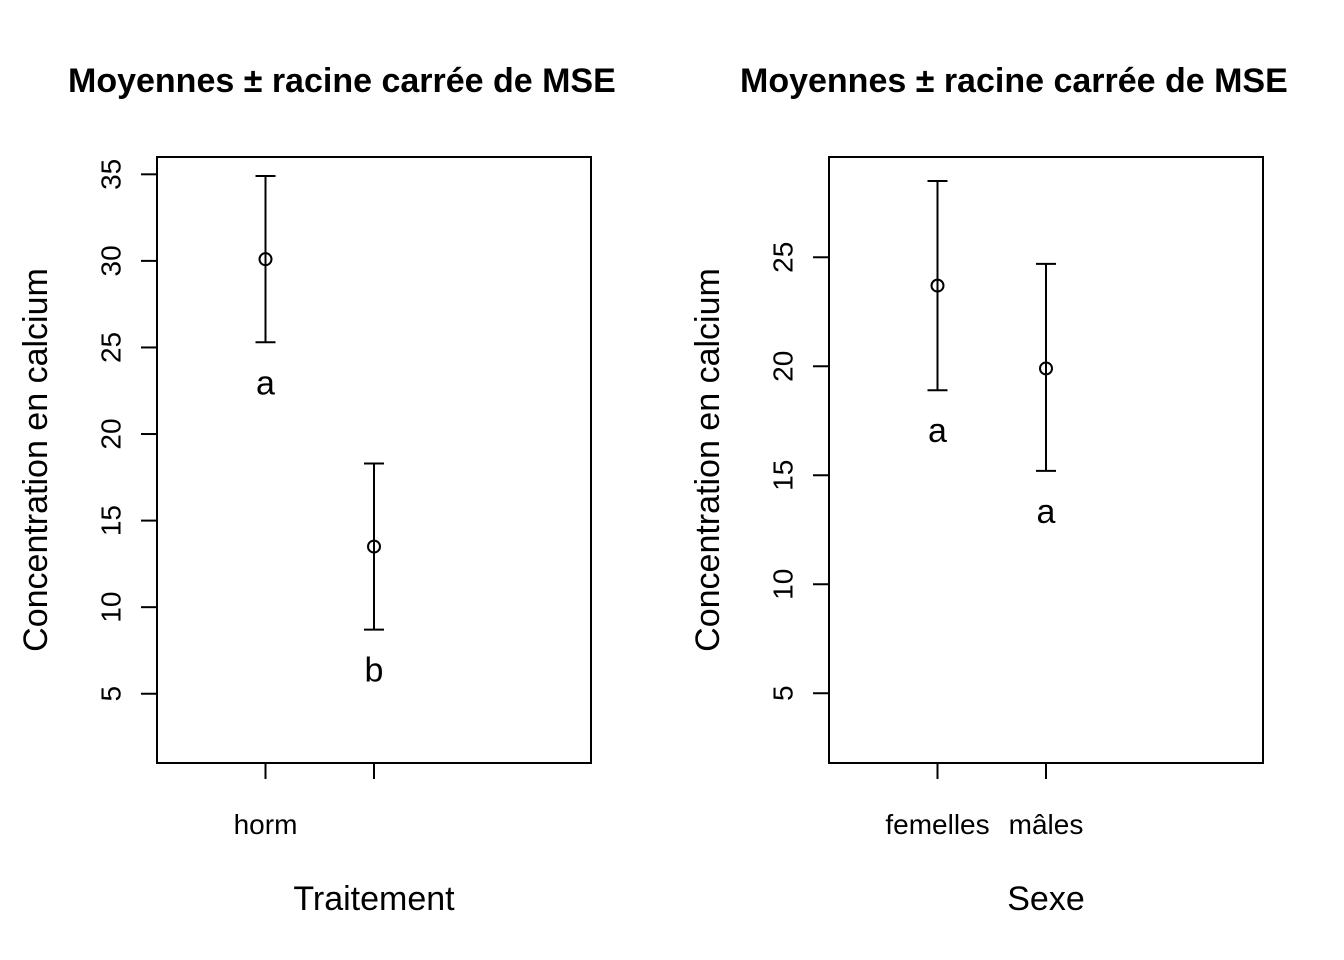  What do you see at coordinates (937, 824) in the screenshot?
I see `x-tick-label: femelles` at bounding box center [937, 824].